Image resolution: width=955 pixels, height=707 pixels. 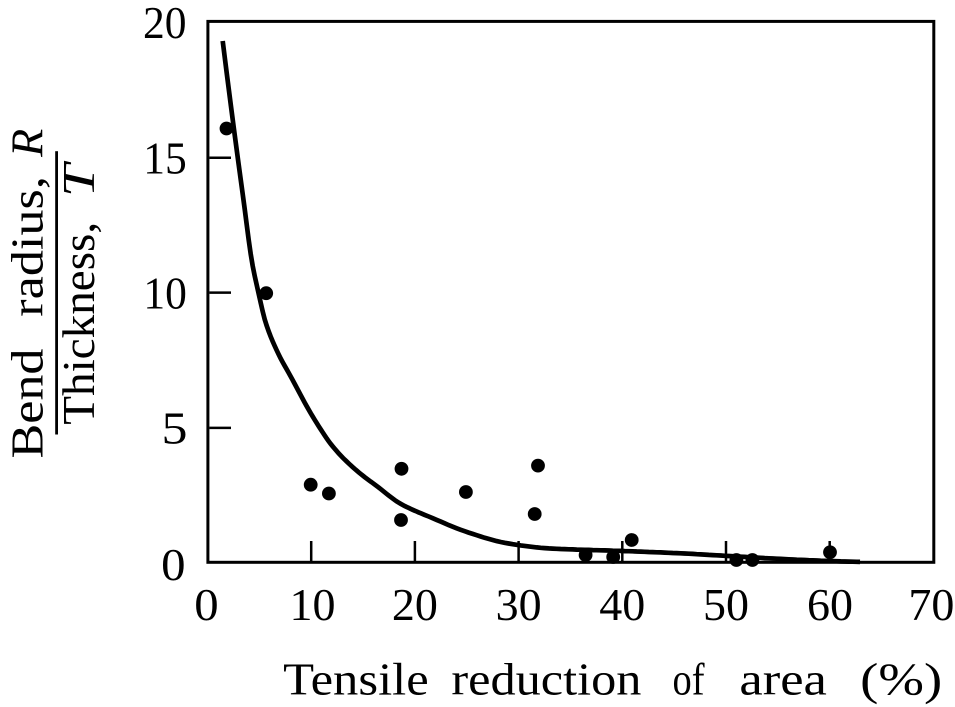 What do you see at coordinates (165, 157) in the screenshot?
I see `svg-text: 15` at bounding box center [165, 157].